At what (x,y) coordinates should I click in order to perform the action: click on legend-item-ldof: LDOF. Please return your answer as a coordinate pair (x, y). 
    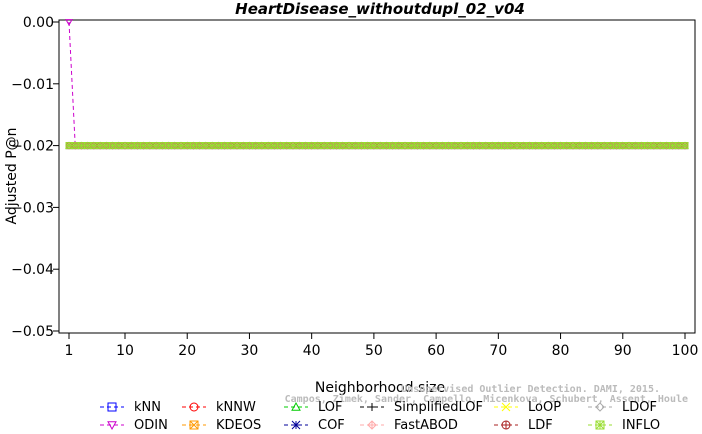
    Looking at the image, I should click on (622, 407).